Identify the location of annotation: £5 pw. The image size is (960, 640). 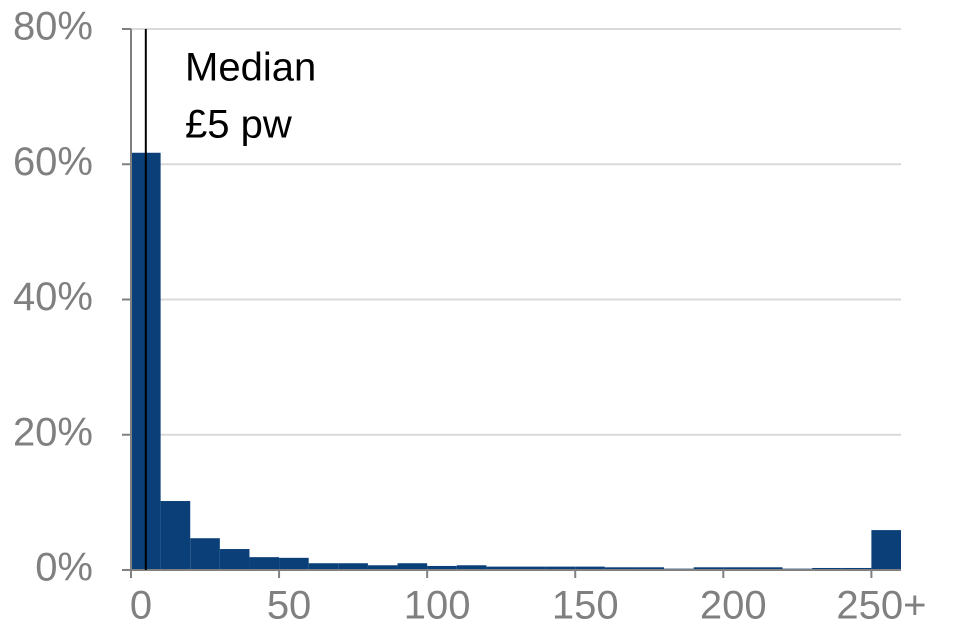
(238, 125).